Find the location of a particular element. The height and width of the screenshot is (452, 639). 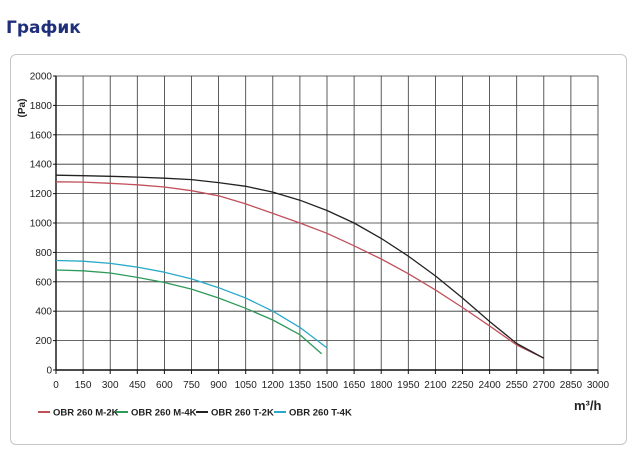

y-tick-label: 400 is located at coordinates (43, 312).